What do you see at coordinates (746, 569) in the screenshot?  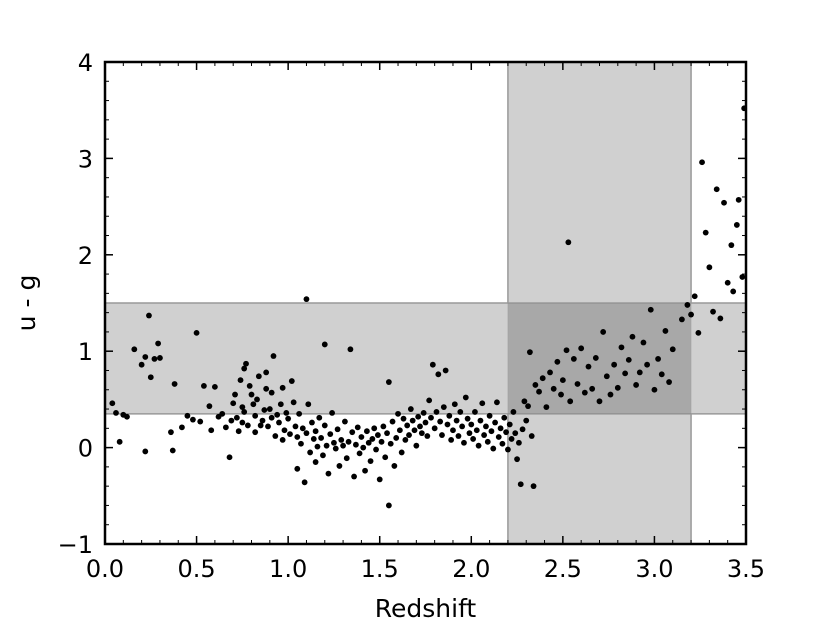 I see `x-tick-label: 3.5` at bounding box center [746, 569].